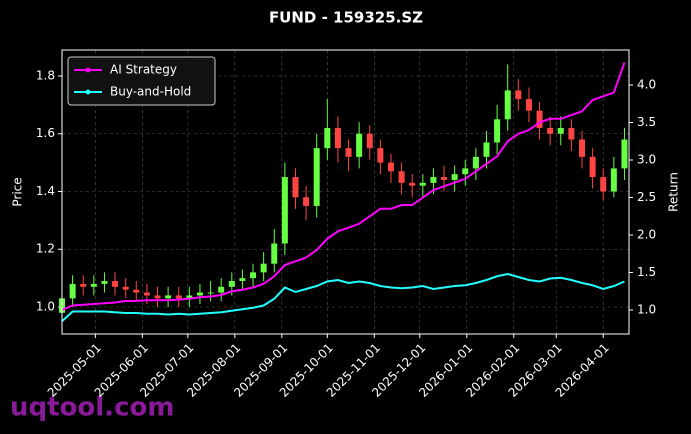 This screenshot has height=434, width=691. Describe the element at coordinates (45, 249) in the screenshot. I see `y-tick-label: 1.2` at that location.